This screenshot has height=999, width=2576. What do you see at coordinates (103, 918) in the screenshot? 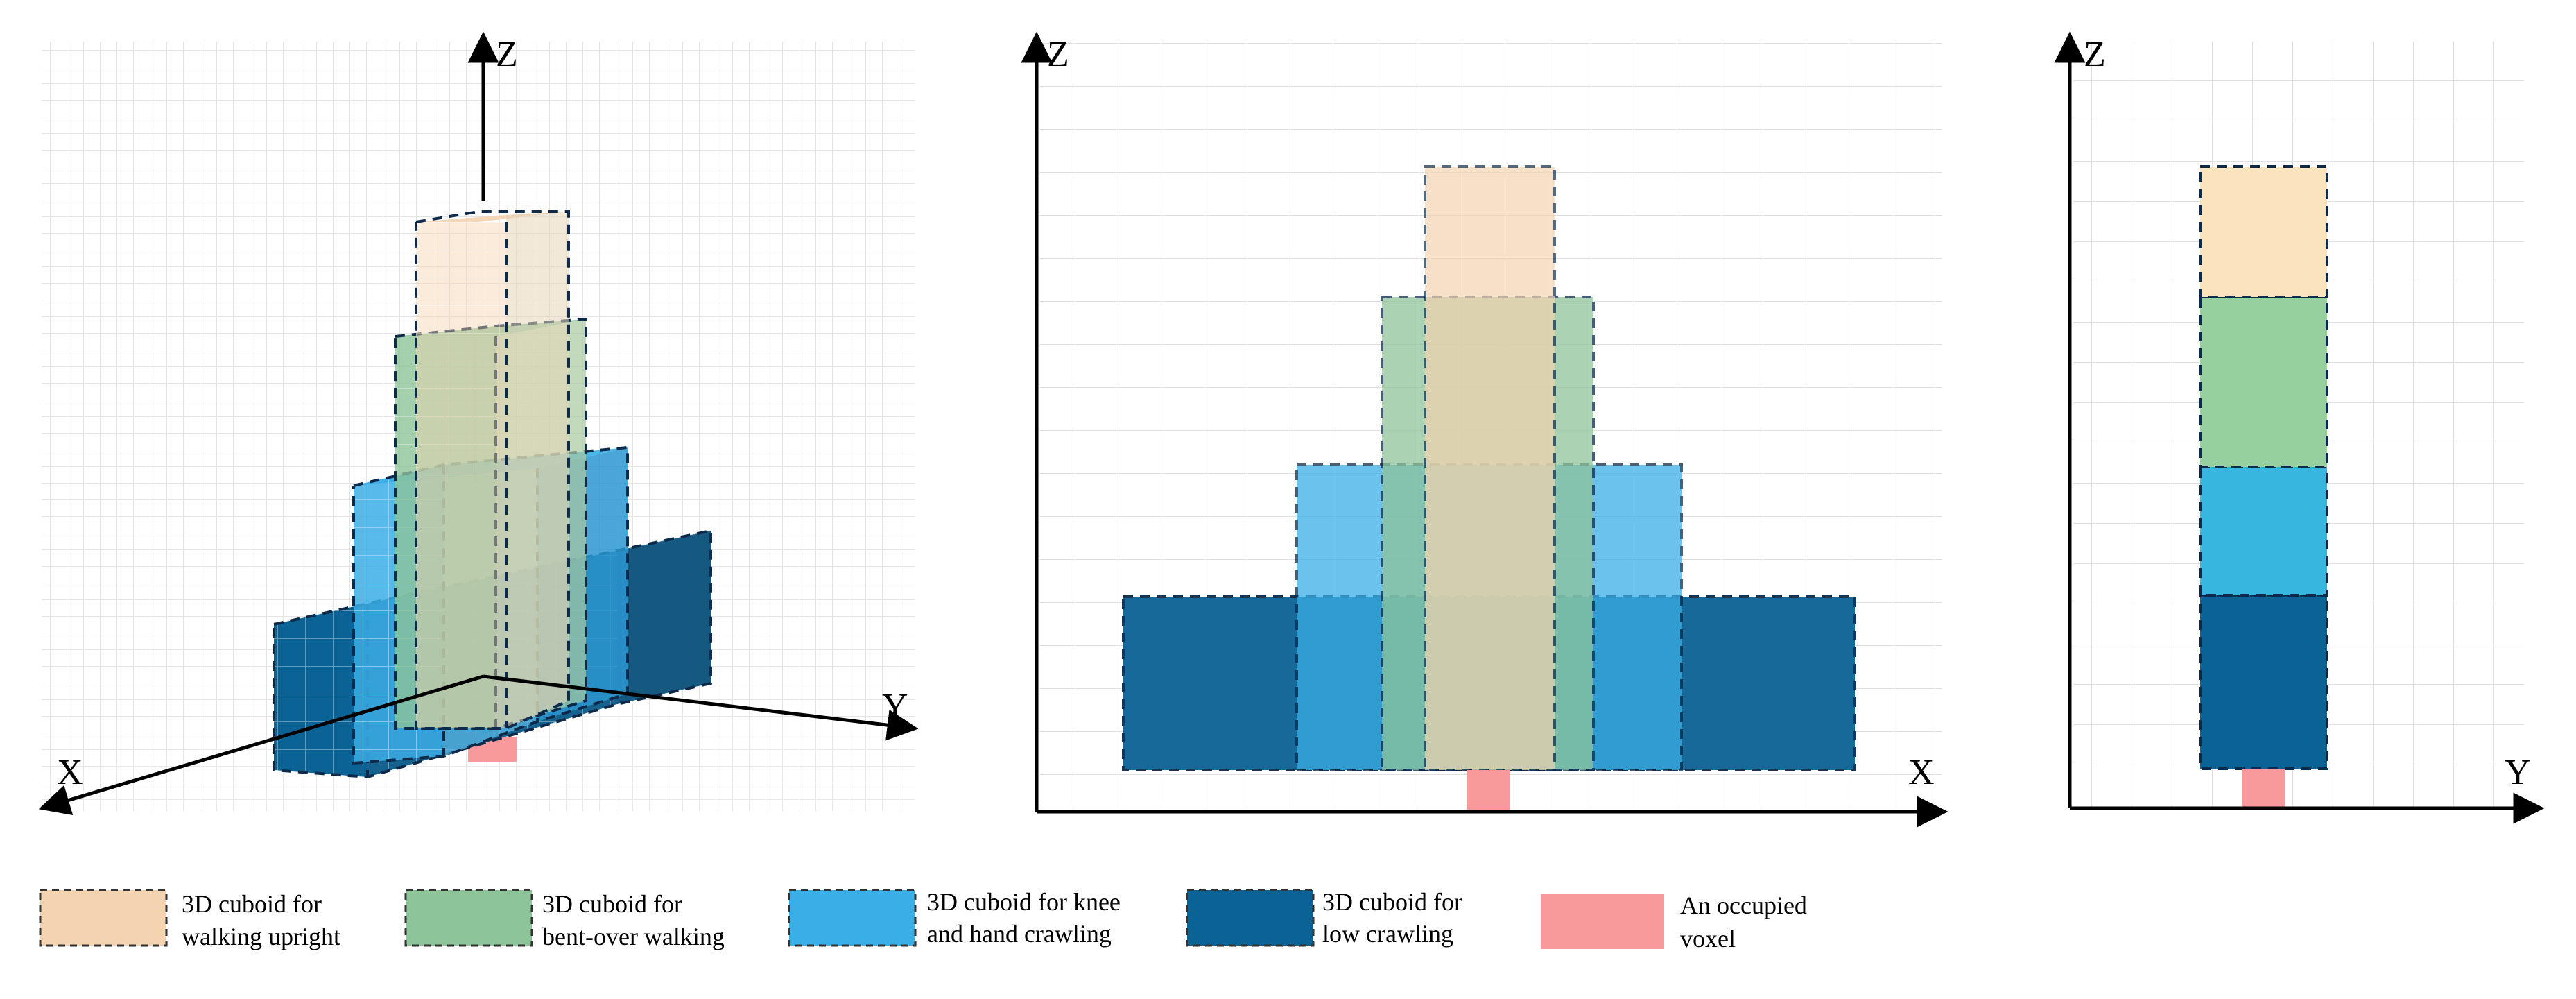
I see `legend-swatch-walking-upright` at bounding box center [103, 918].